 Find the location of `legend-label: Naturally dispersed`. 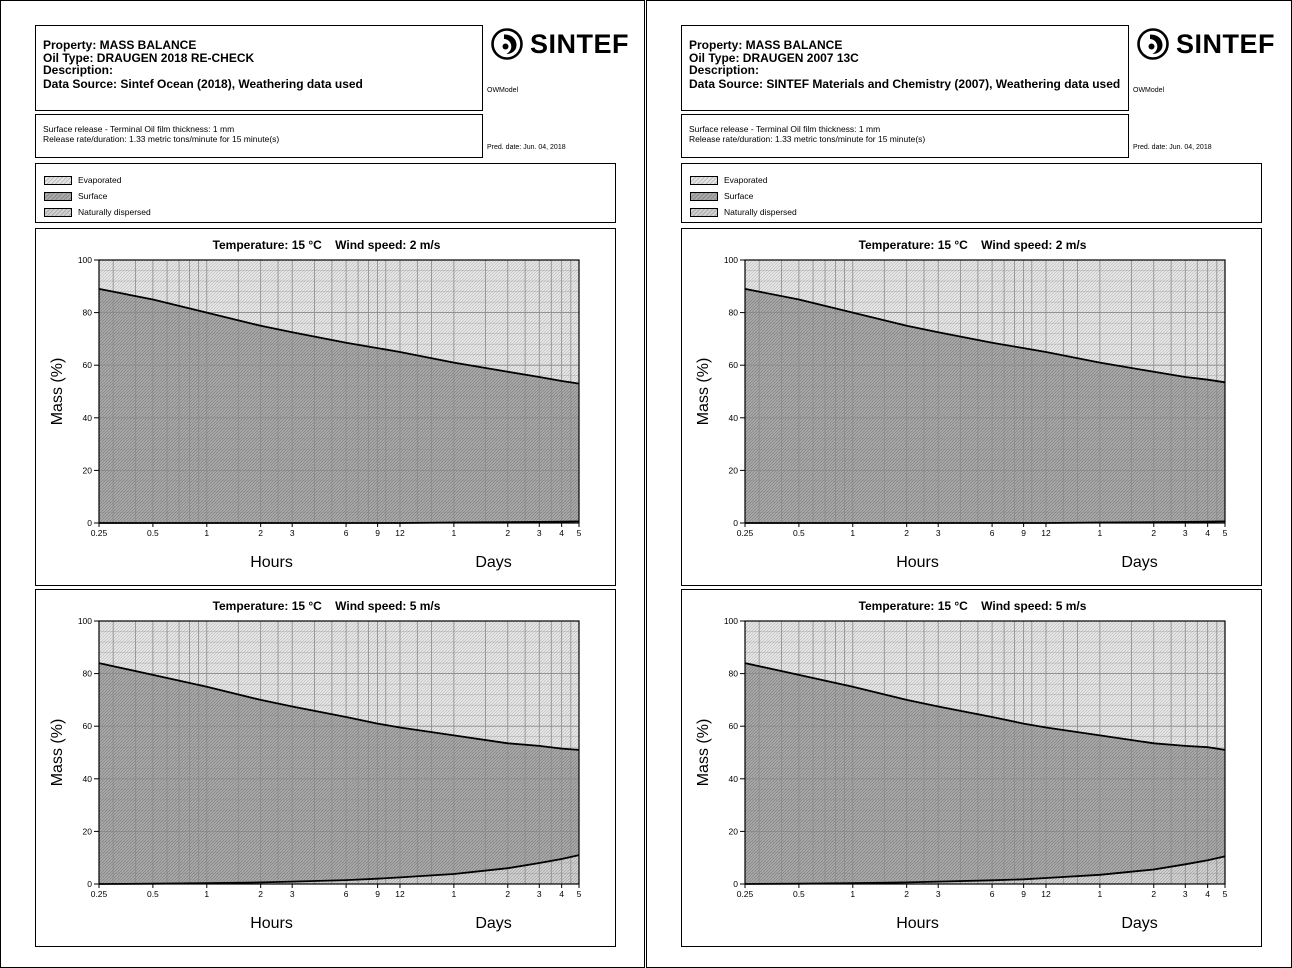

legend-label: Naturally dispersed is located at coordinates (760, 212).